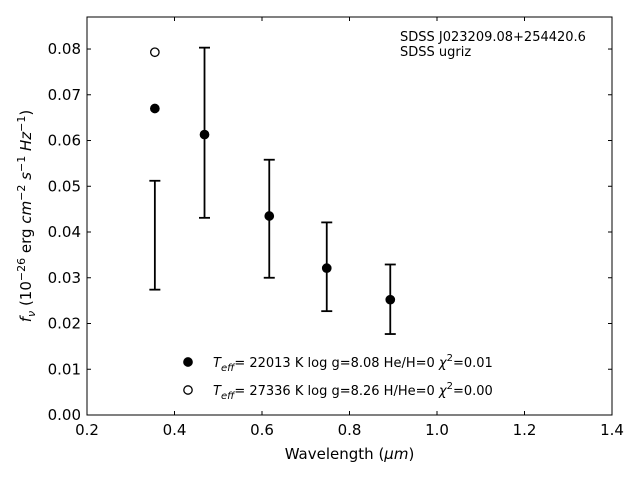 The height and width of the screenshot is (480, 640). Describe the element at coordinates (26, 216) in the screenshot. I see `y-axis-label: fν (10−26 erg cm−2 s−1 Hz−1)` at that location.